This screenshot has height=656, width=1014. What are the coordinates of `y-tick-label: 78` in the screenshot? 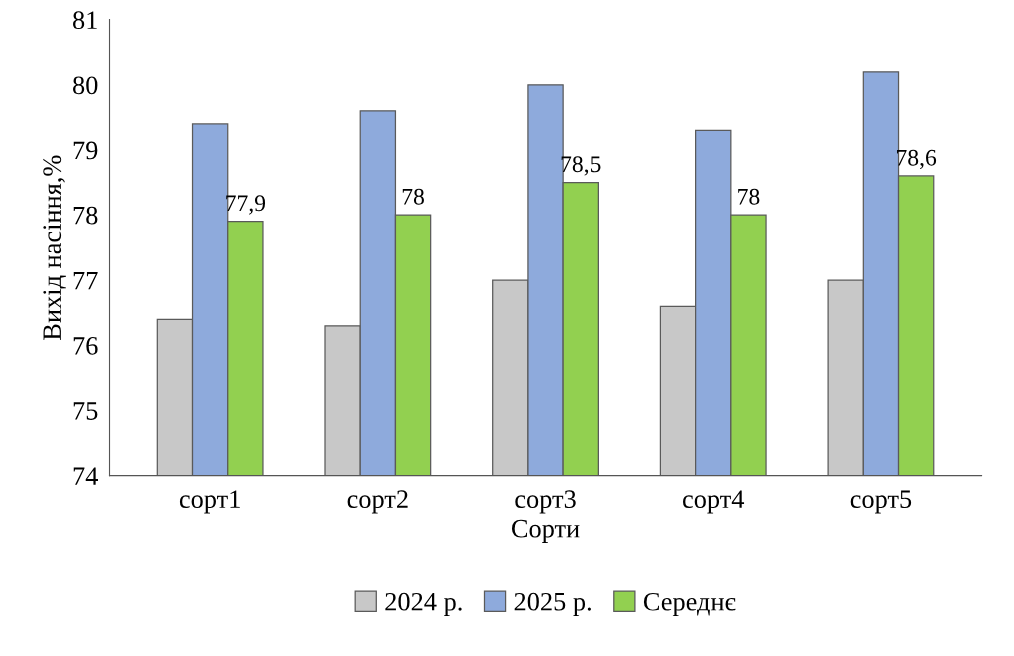 It's located at (85, 215).